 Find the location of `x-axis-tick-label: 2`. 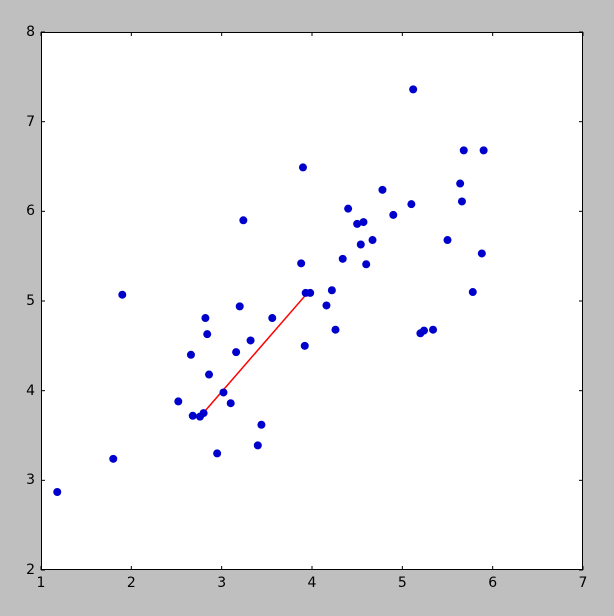

x-axis-tick-label: 2 is located at coordinates (131, 583).